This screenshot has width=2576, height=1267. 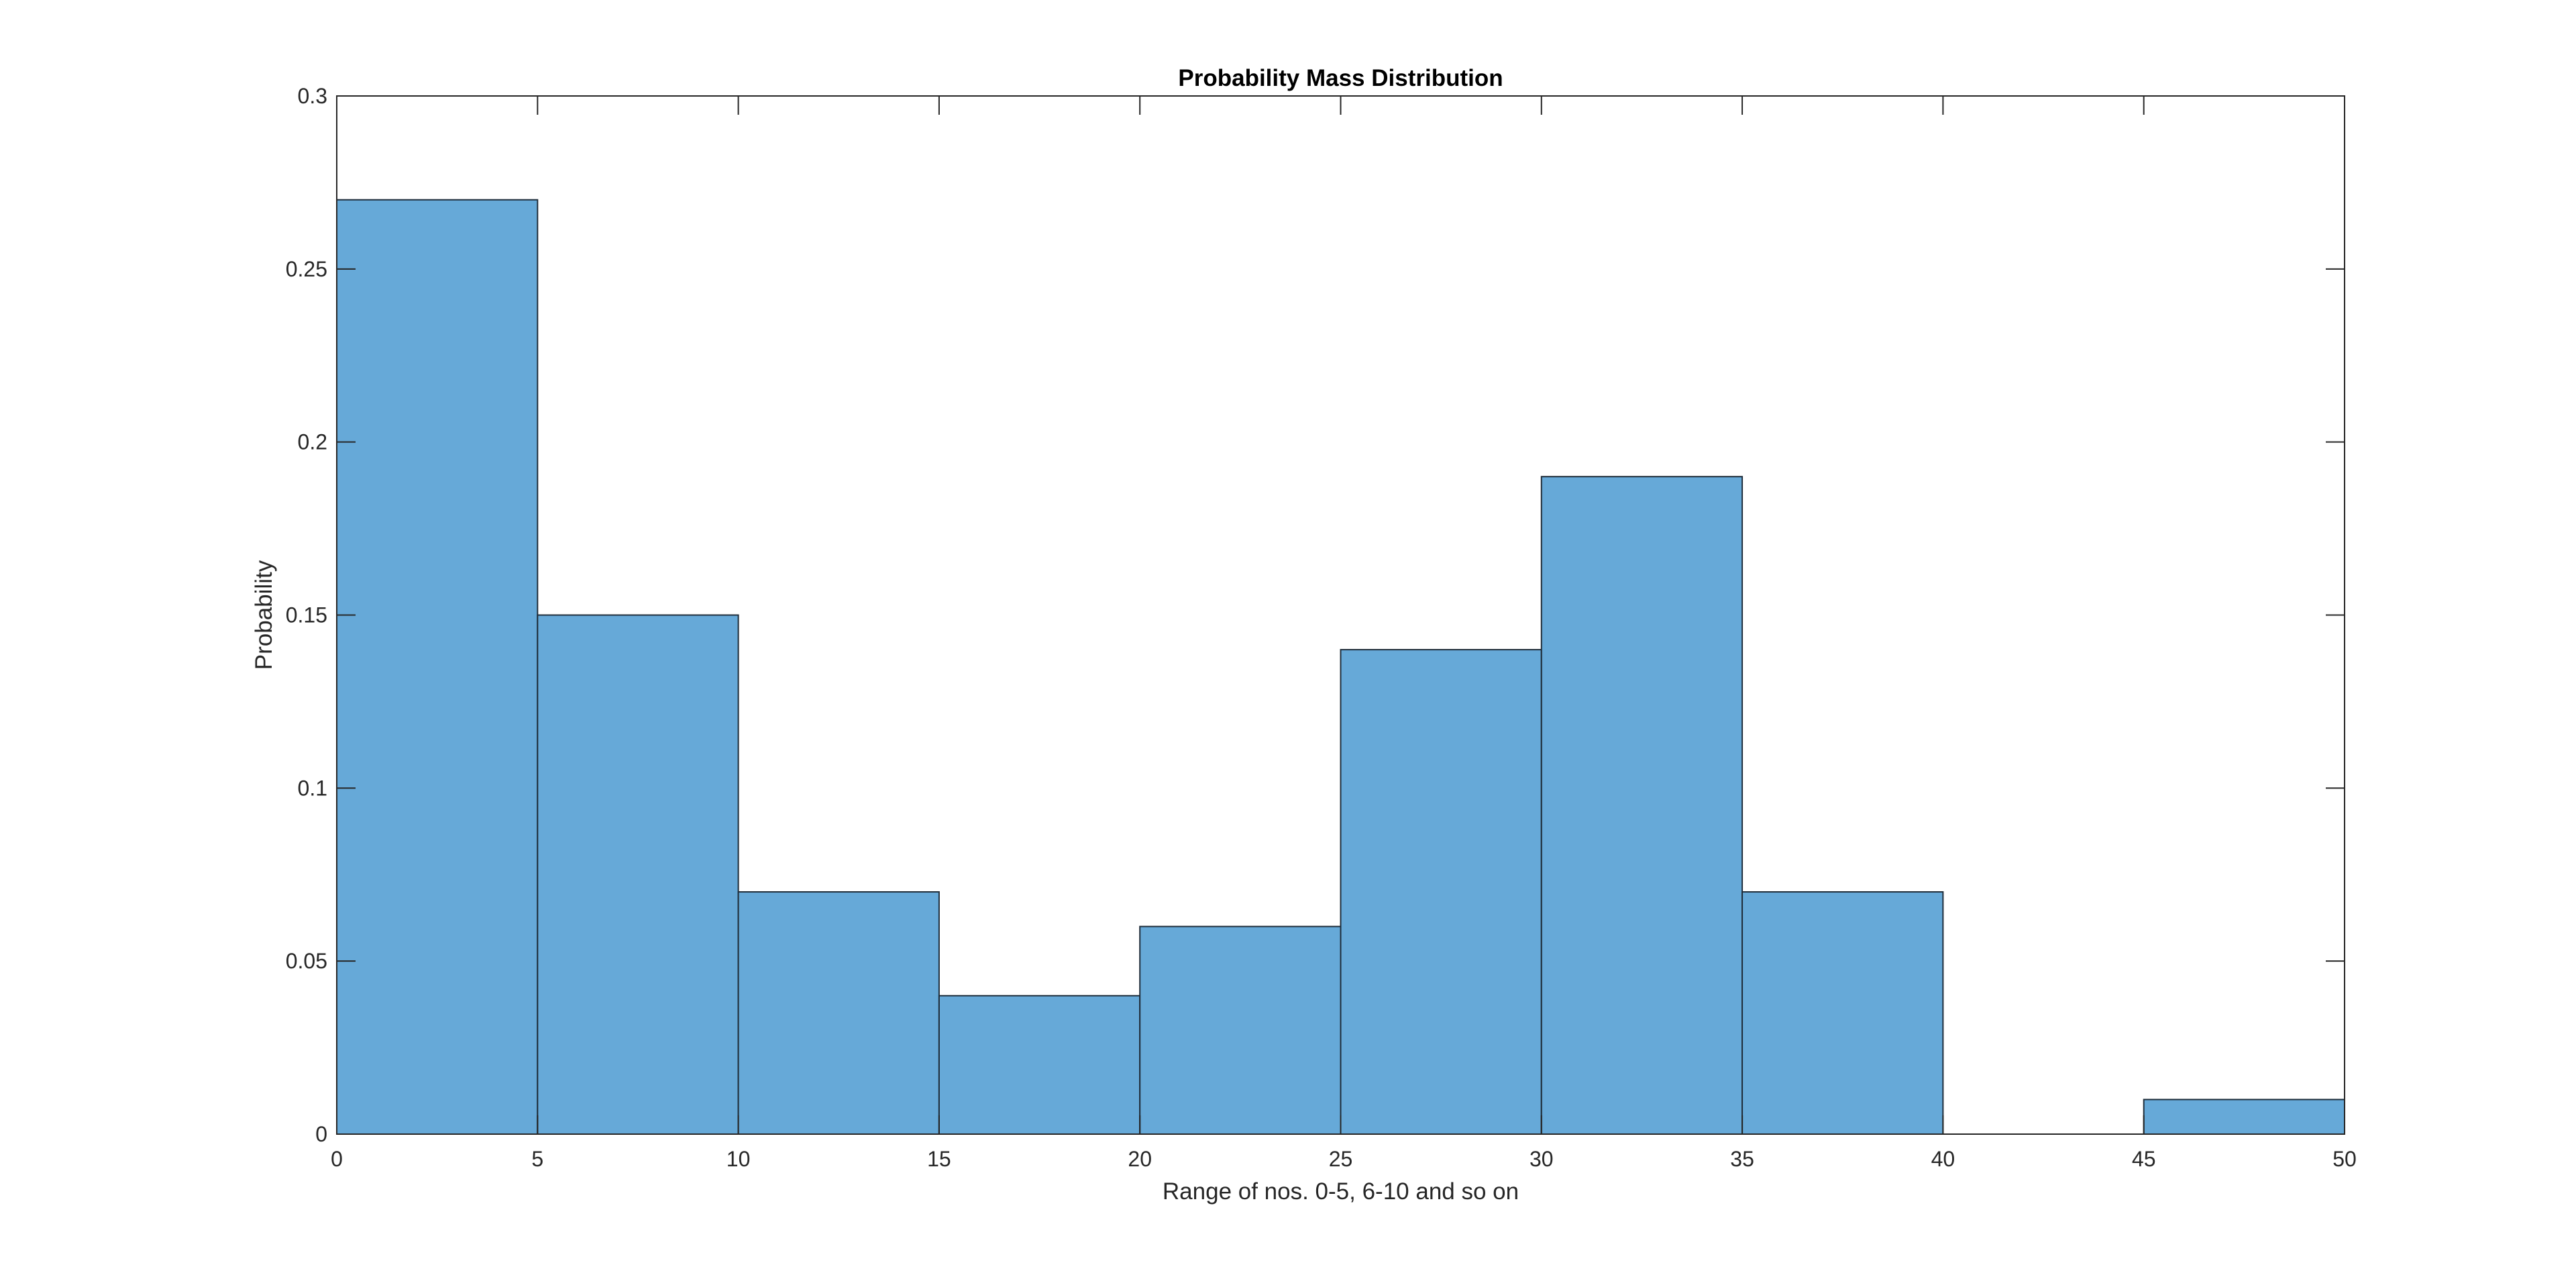 What do you see at coordinates (2344, 1159) in the screenshot?
I see `x-tick-label: 50` at bounding box center [2344, 1159].